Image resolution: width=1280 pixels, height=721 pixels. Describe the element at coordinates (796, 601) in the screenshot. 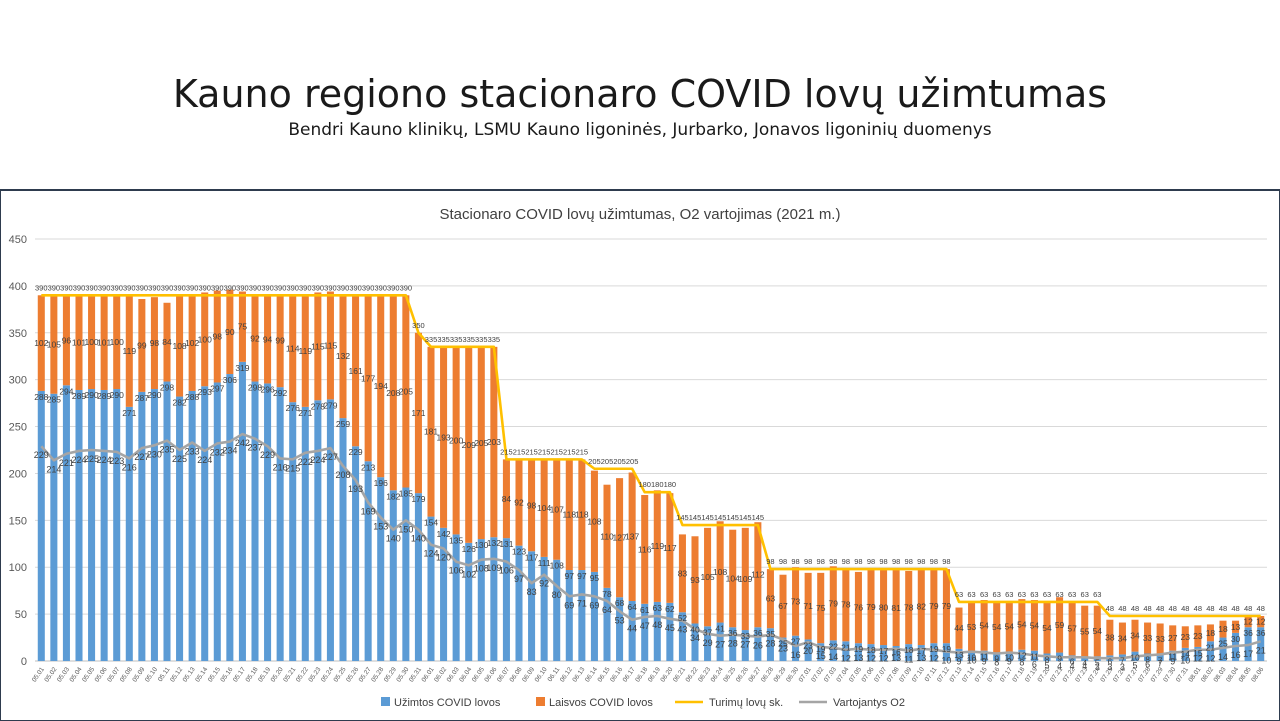

I see `label-free: 73` at that location.